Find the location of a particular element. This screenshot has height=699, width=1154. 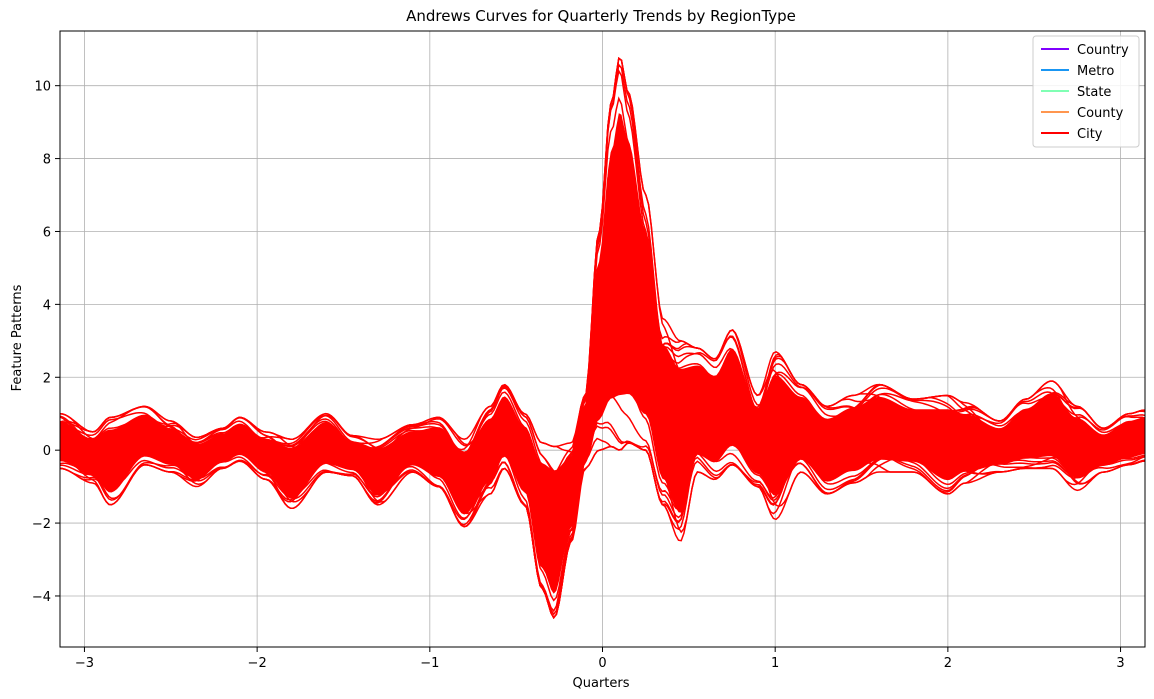

y-tick-label: −2 is located at coordinates (41, 524).